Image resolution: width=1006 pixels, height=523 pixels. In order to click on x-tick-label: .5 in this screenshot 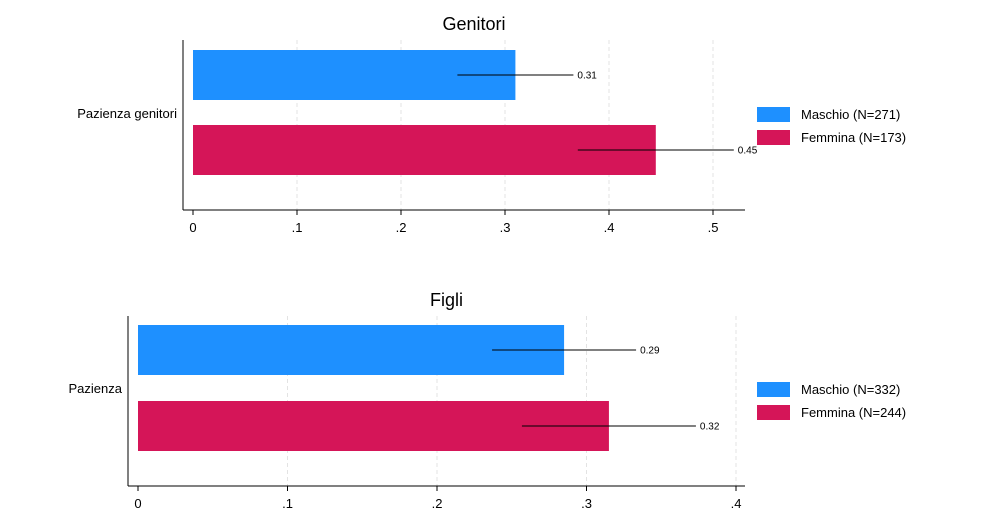, I will do `click(713, 227)`.